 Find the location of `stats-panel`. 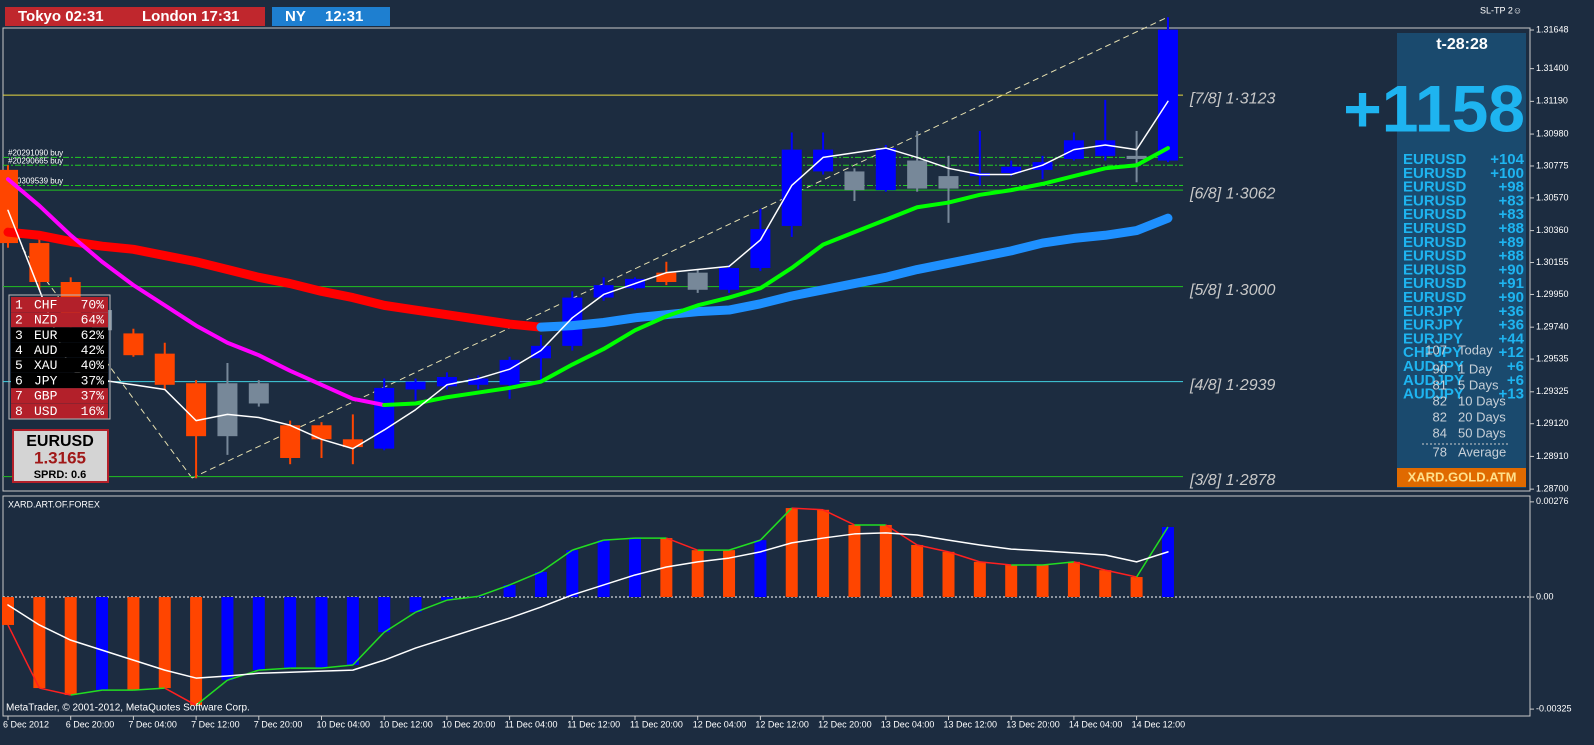

stats-panel is located at coordinates (1461, 260).